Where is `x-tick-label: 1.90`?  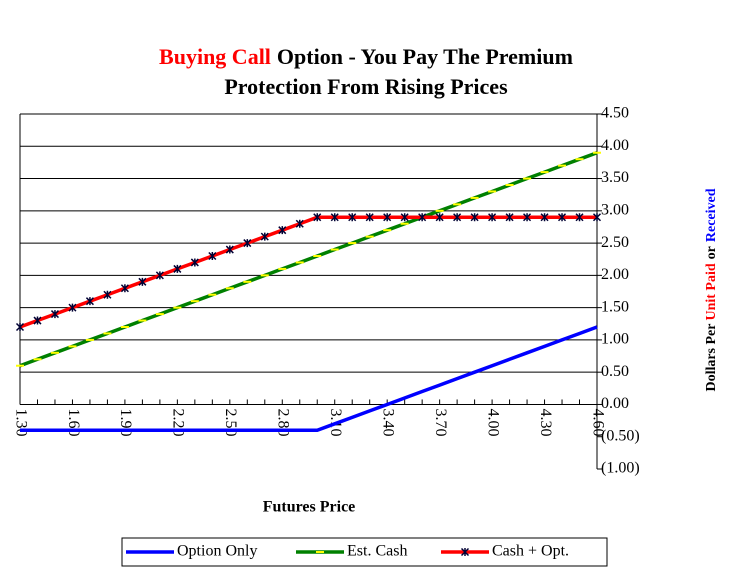
x-tick-label: 1.90 is located at coordinates (125, 422).